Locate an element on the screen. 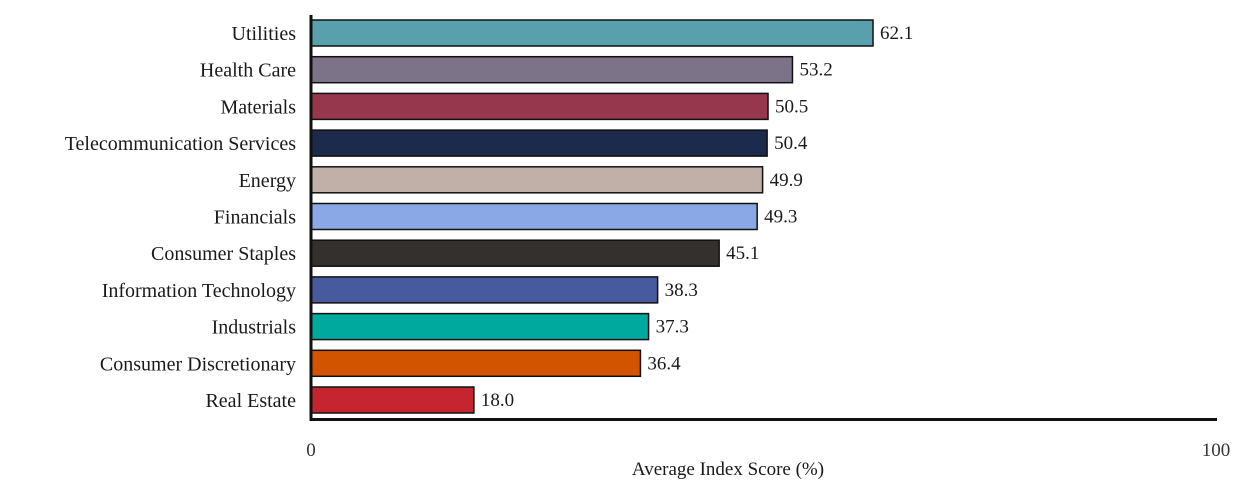 Image resolution: width=1236 pixels, height=481 pixels. category-label-health-care: Health Care is located at coordinates (248, 71).